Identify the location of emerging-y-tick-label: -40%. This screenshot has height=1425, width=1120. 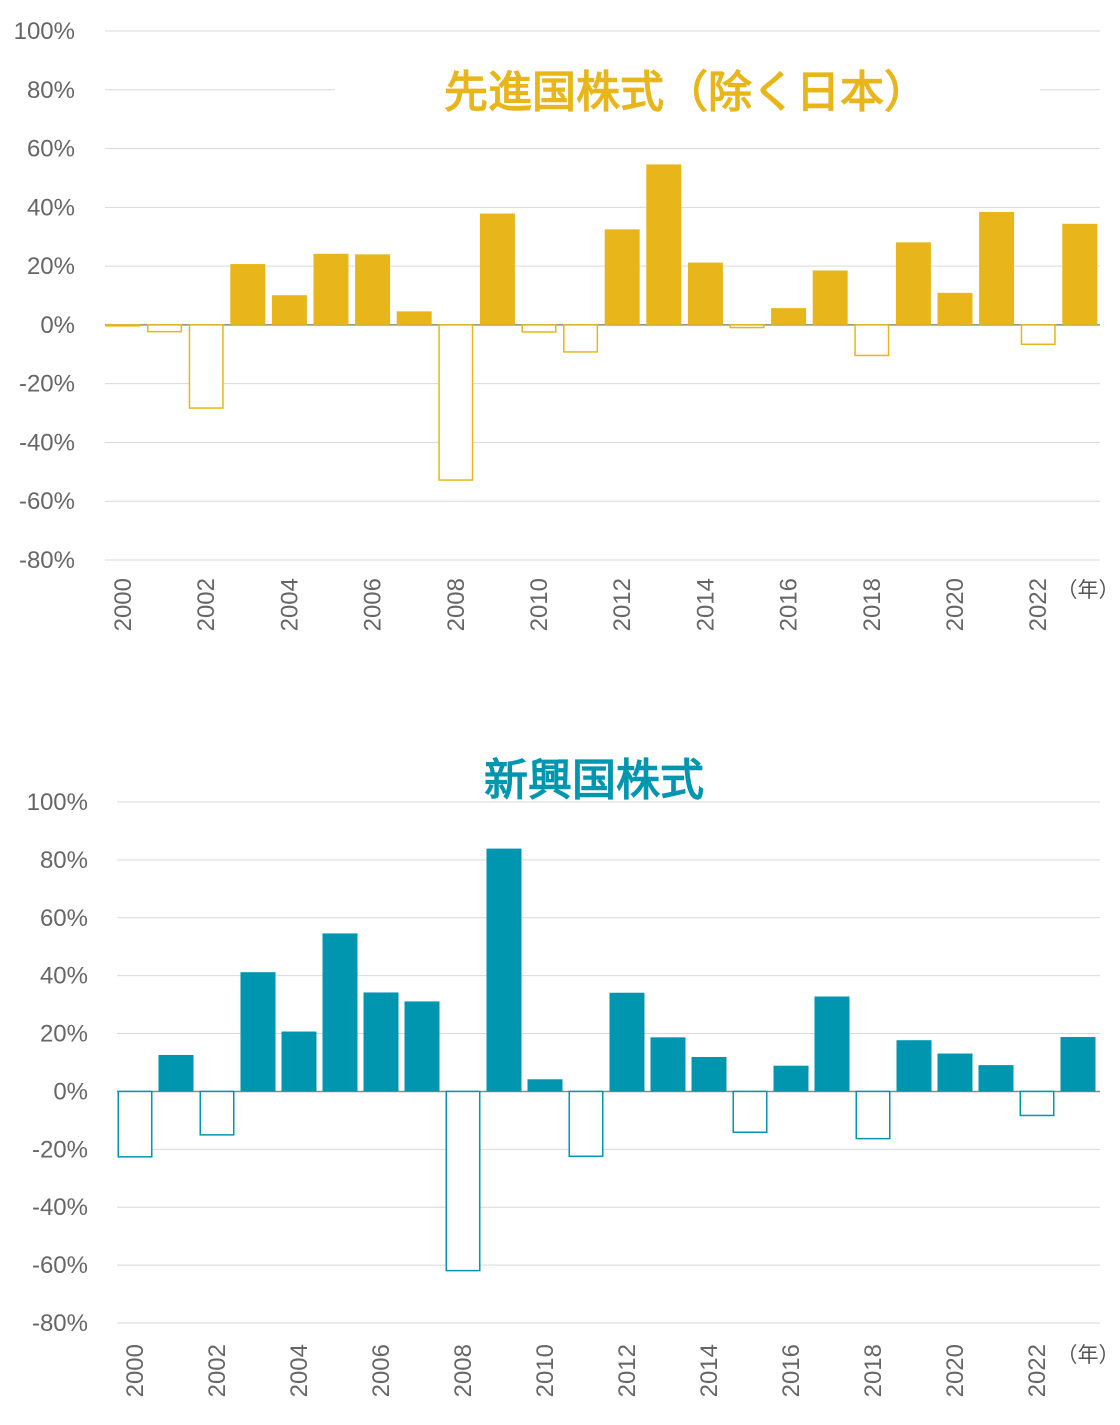
(60, 1207).